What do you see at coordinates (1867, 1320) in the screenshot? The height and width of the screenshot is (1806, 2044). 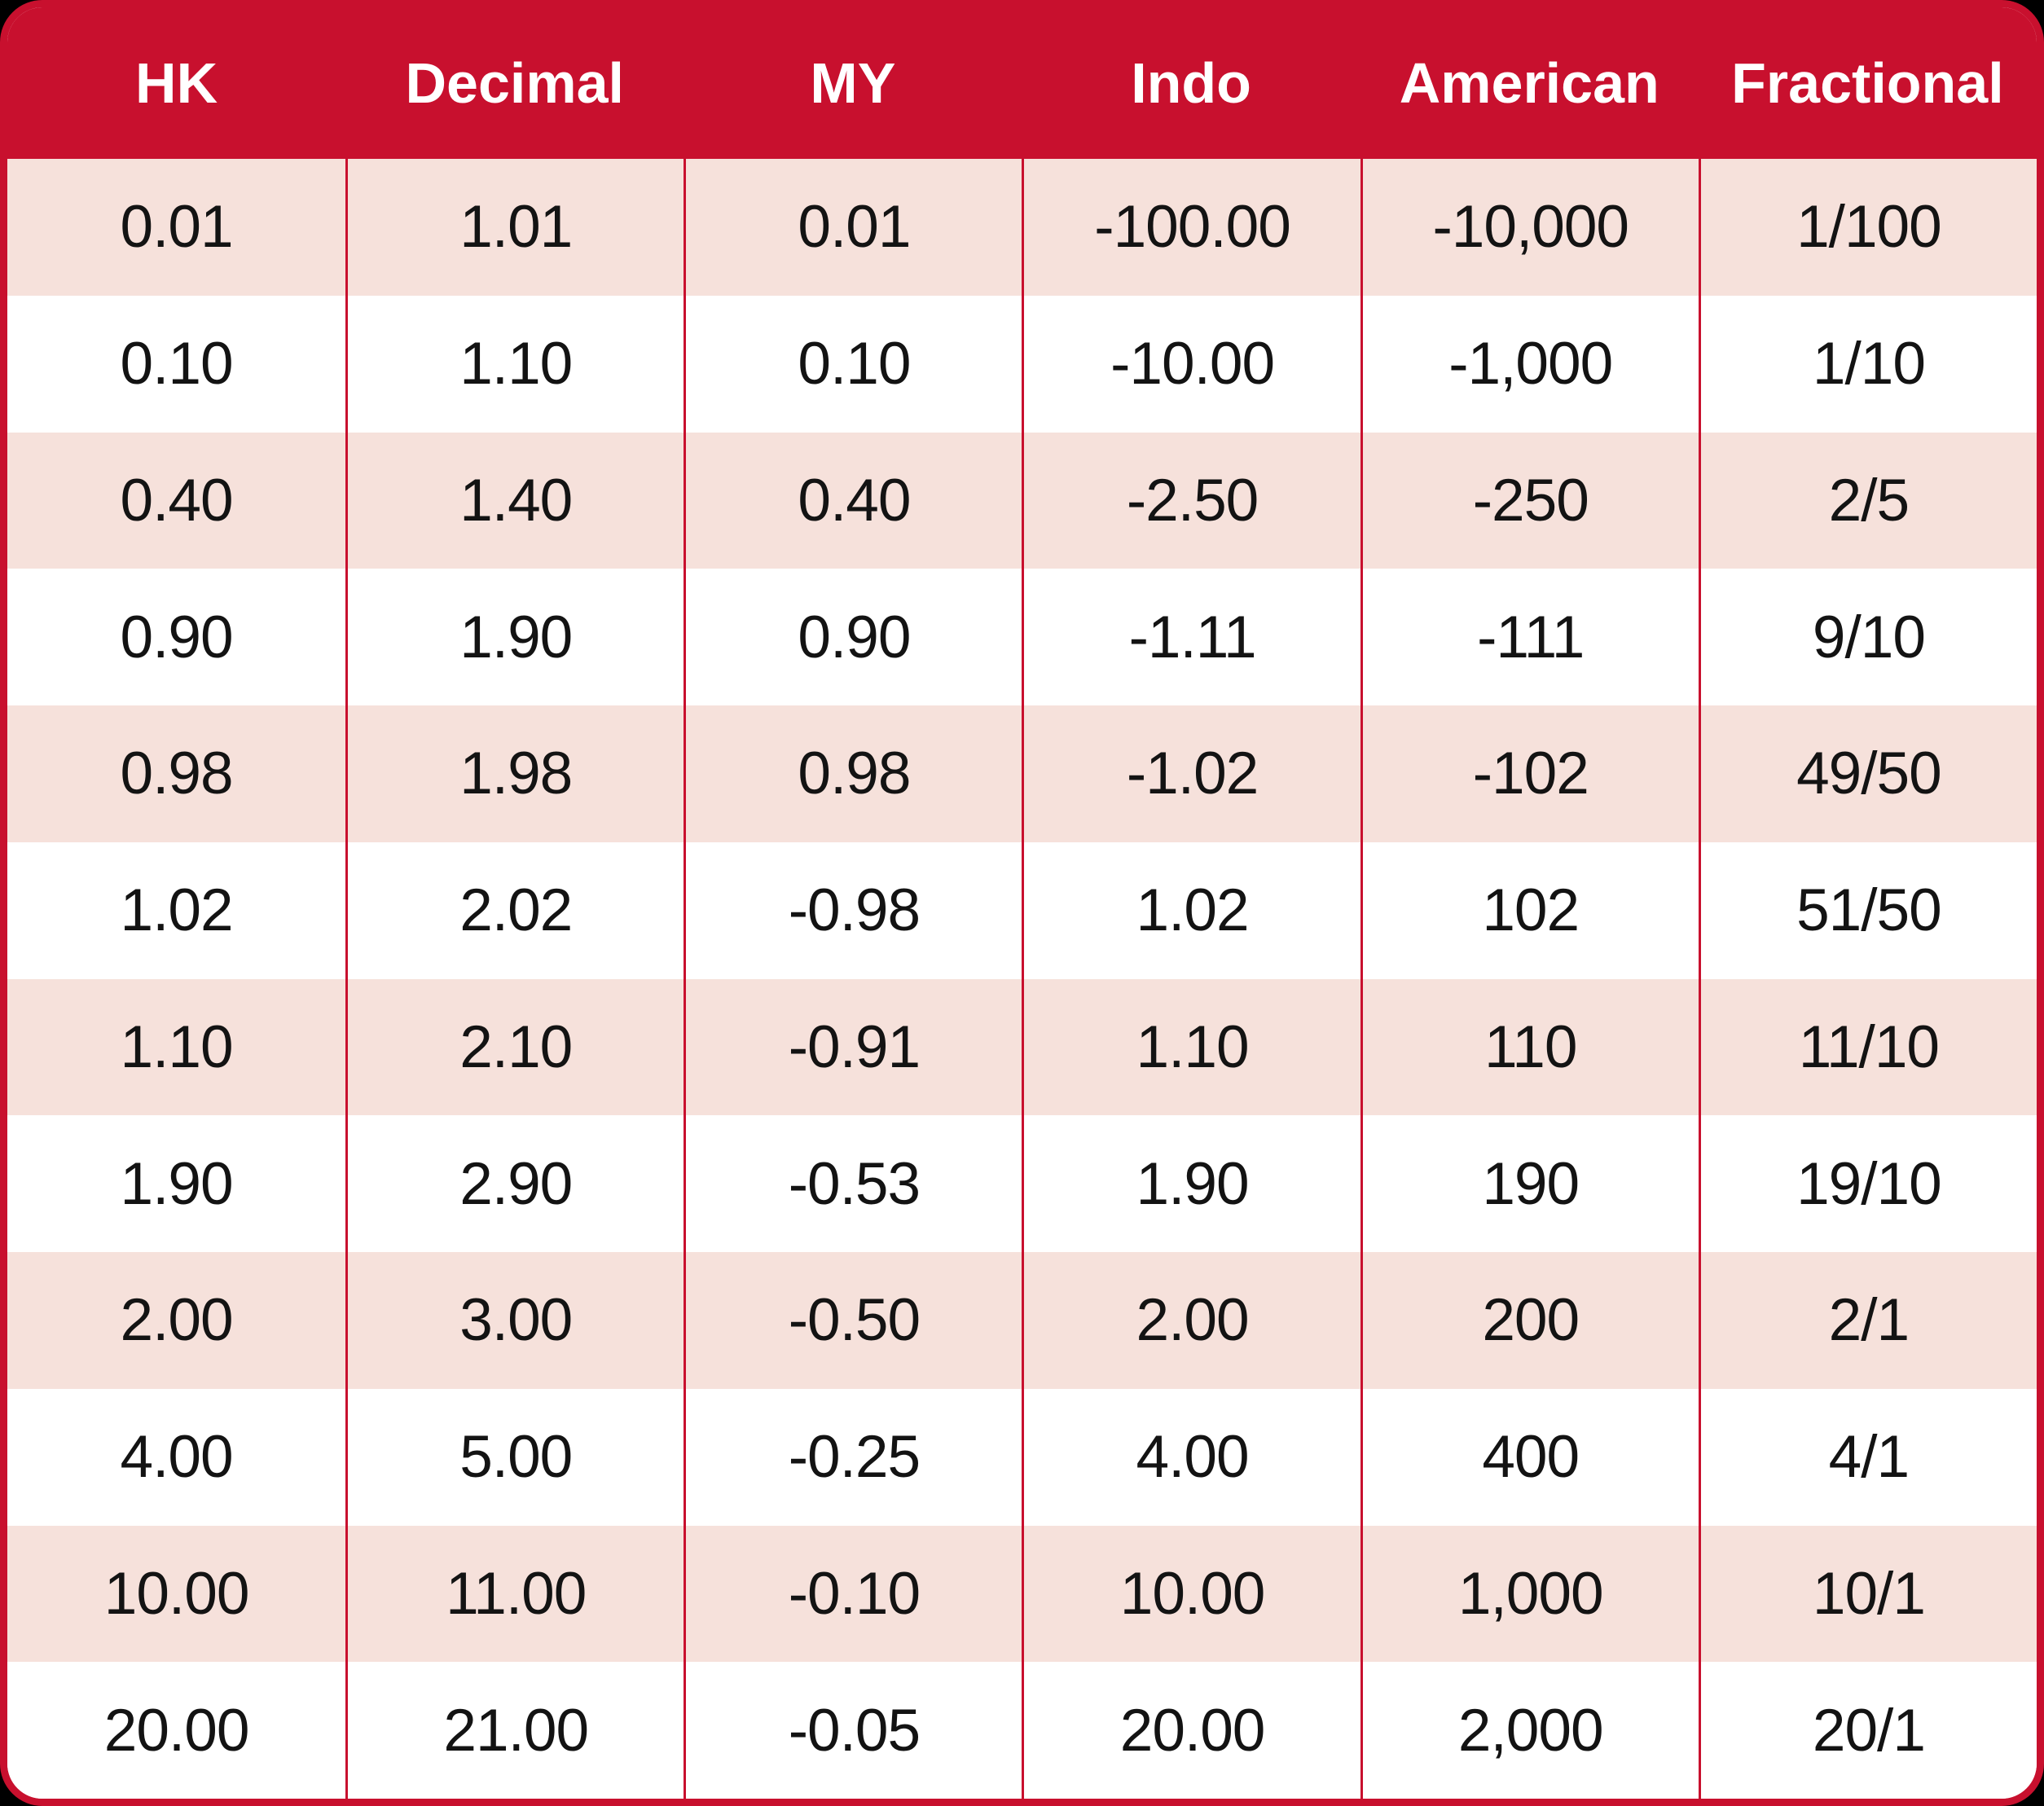 I see `table-cell-r9-c6: 2/1` at bounding box center [1867, 1320].